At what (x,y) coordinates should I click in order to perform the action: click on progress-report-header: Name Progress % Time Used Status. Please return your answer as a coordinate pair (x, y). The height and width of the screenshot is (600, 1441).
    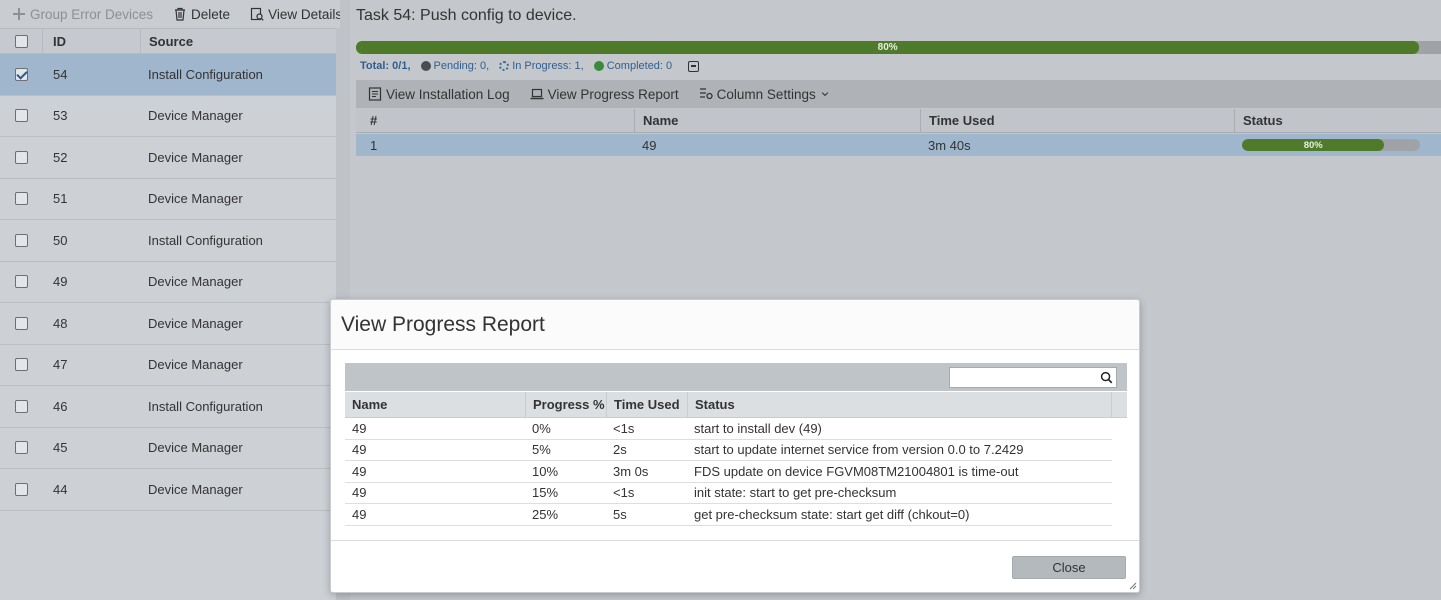
    Looking at the image, I should click on (736, 405).